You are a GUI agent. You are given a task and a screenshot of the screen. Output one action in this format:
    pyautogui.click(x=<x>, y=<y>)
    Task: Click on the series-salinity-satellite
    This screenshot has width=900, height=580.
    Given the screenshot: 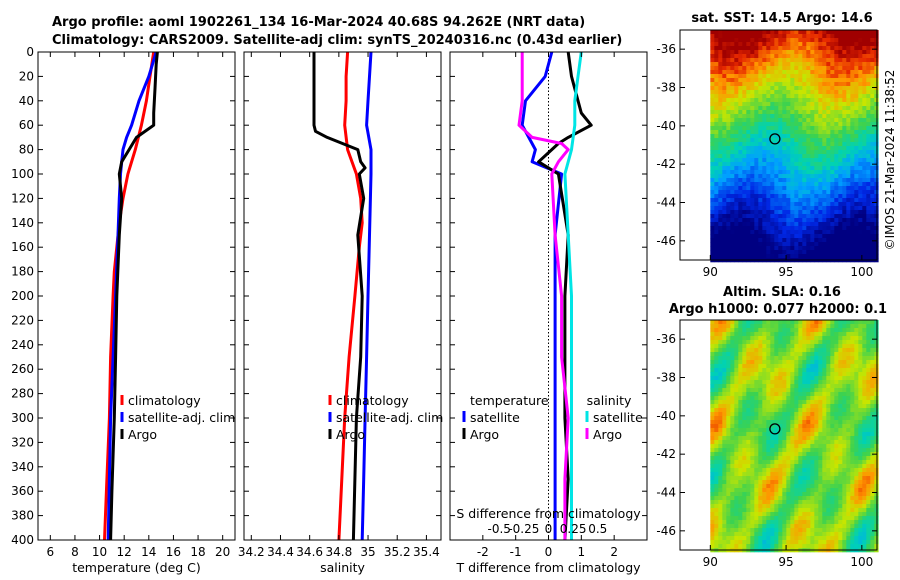 What is the action you would take?
    pyautogui.click(x=573, y=295)
    